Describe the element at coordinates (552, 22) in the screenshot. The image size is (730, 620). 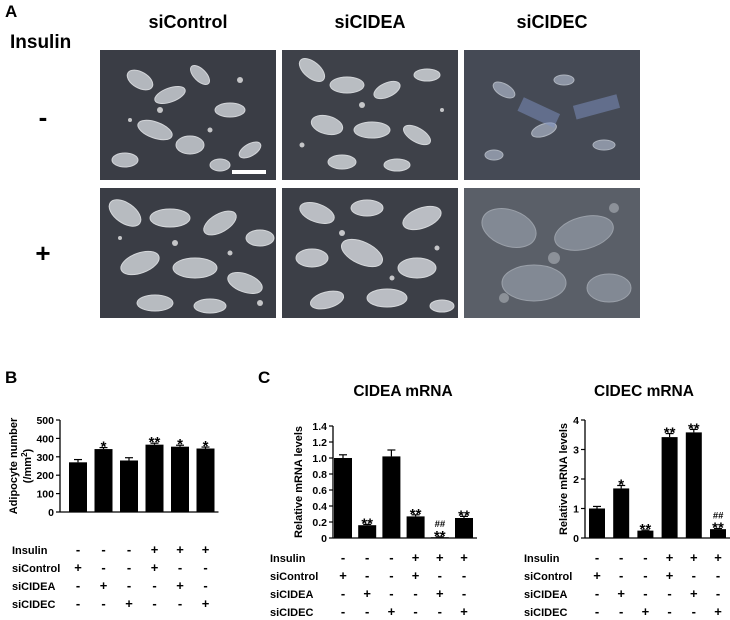
I see `column-header-sicidec: siCIDEC` at that location.